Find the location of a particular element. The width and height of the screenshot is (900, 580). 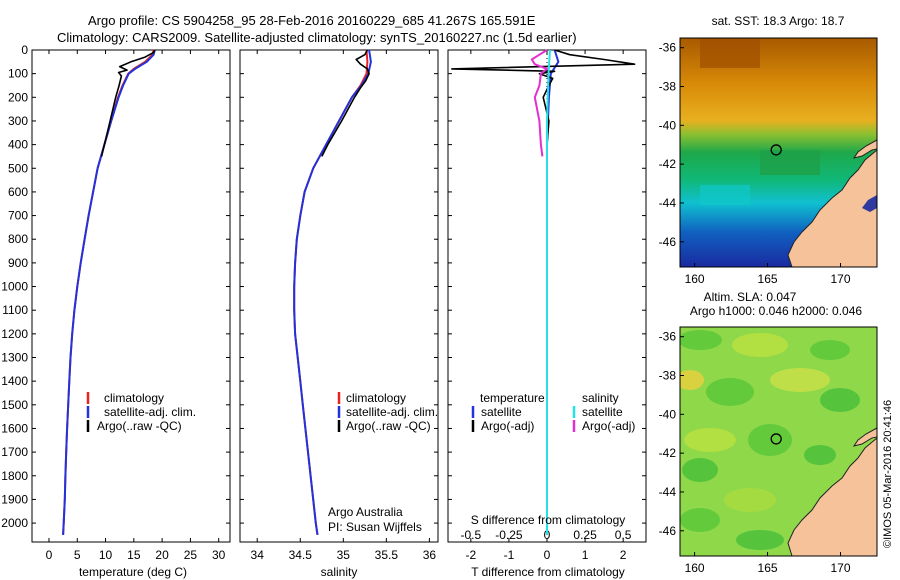

x-tick-label: 2 is located at coordinates (623, 555).